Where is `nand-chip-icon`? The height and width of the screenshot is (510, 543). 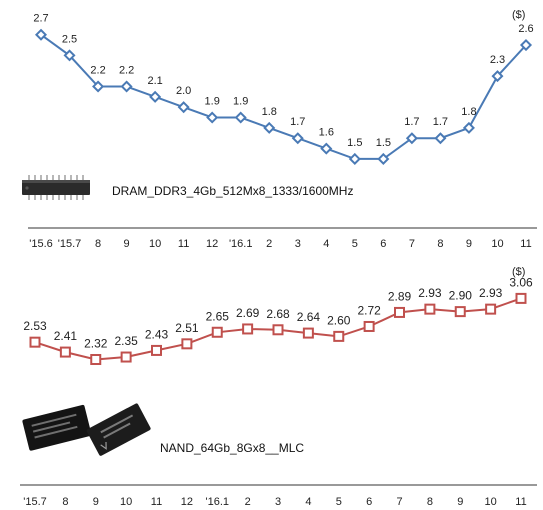
nand-chip-icon is located at coordinates (86, 429).